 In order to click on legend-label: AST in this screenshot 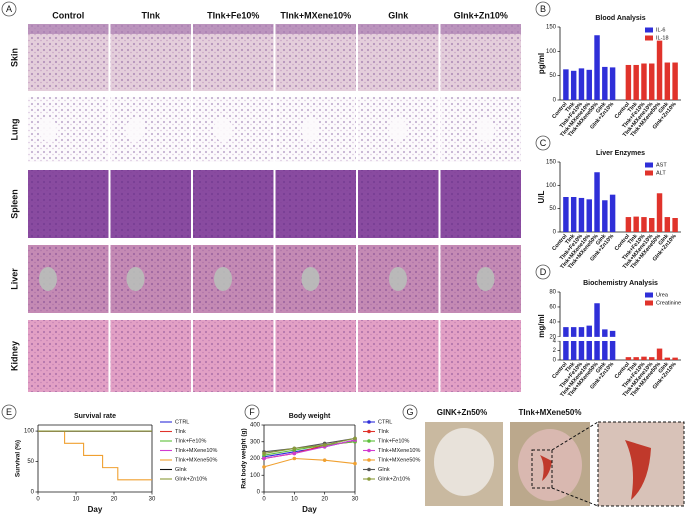, I will do `click(661, 165)`.